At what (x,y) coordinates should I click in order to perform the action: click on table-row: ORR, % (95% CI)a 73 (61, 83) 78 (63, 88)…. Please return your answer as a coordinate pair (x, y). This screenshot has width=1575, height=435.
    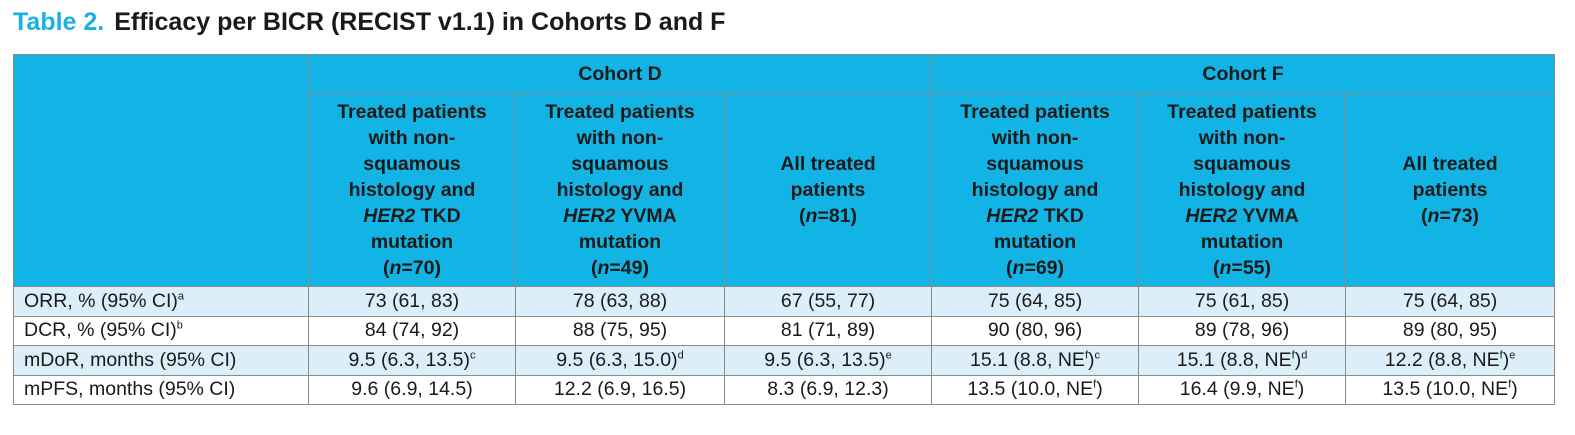
    Looking at the image, I should click on (784, 301).